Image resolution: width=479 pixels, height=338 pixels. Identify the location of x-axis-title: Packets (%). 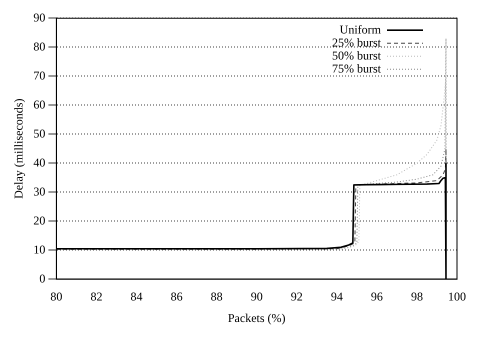
(257, 317).